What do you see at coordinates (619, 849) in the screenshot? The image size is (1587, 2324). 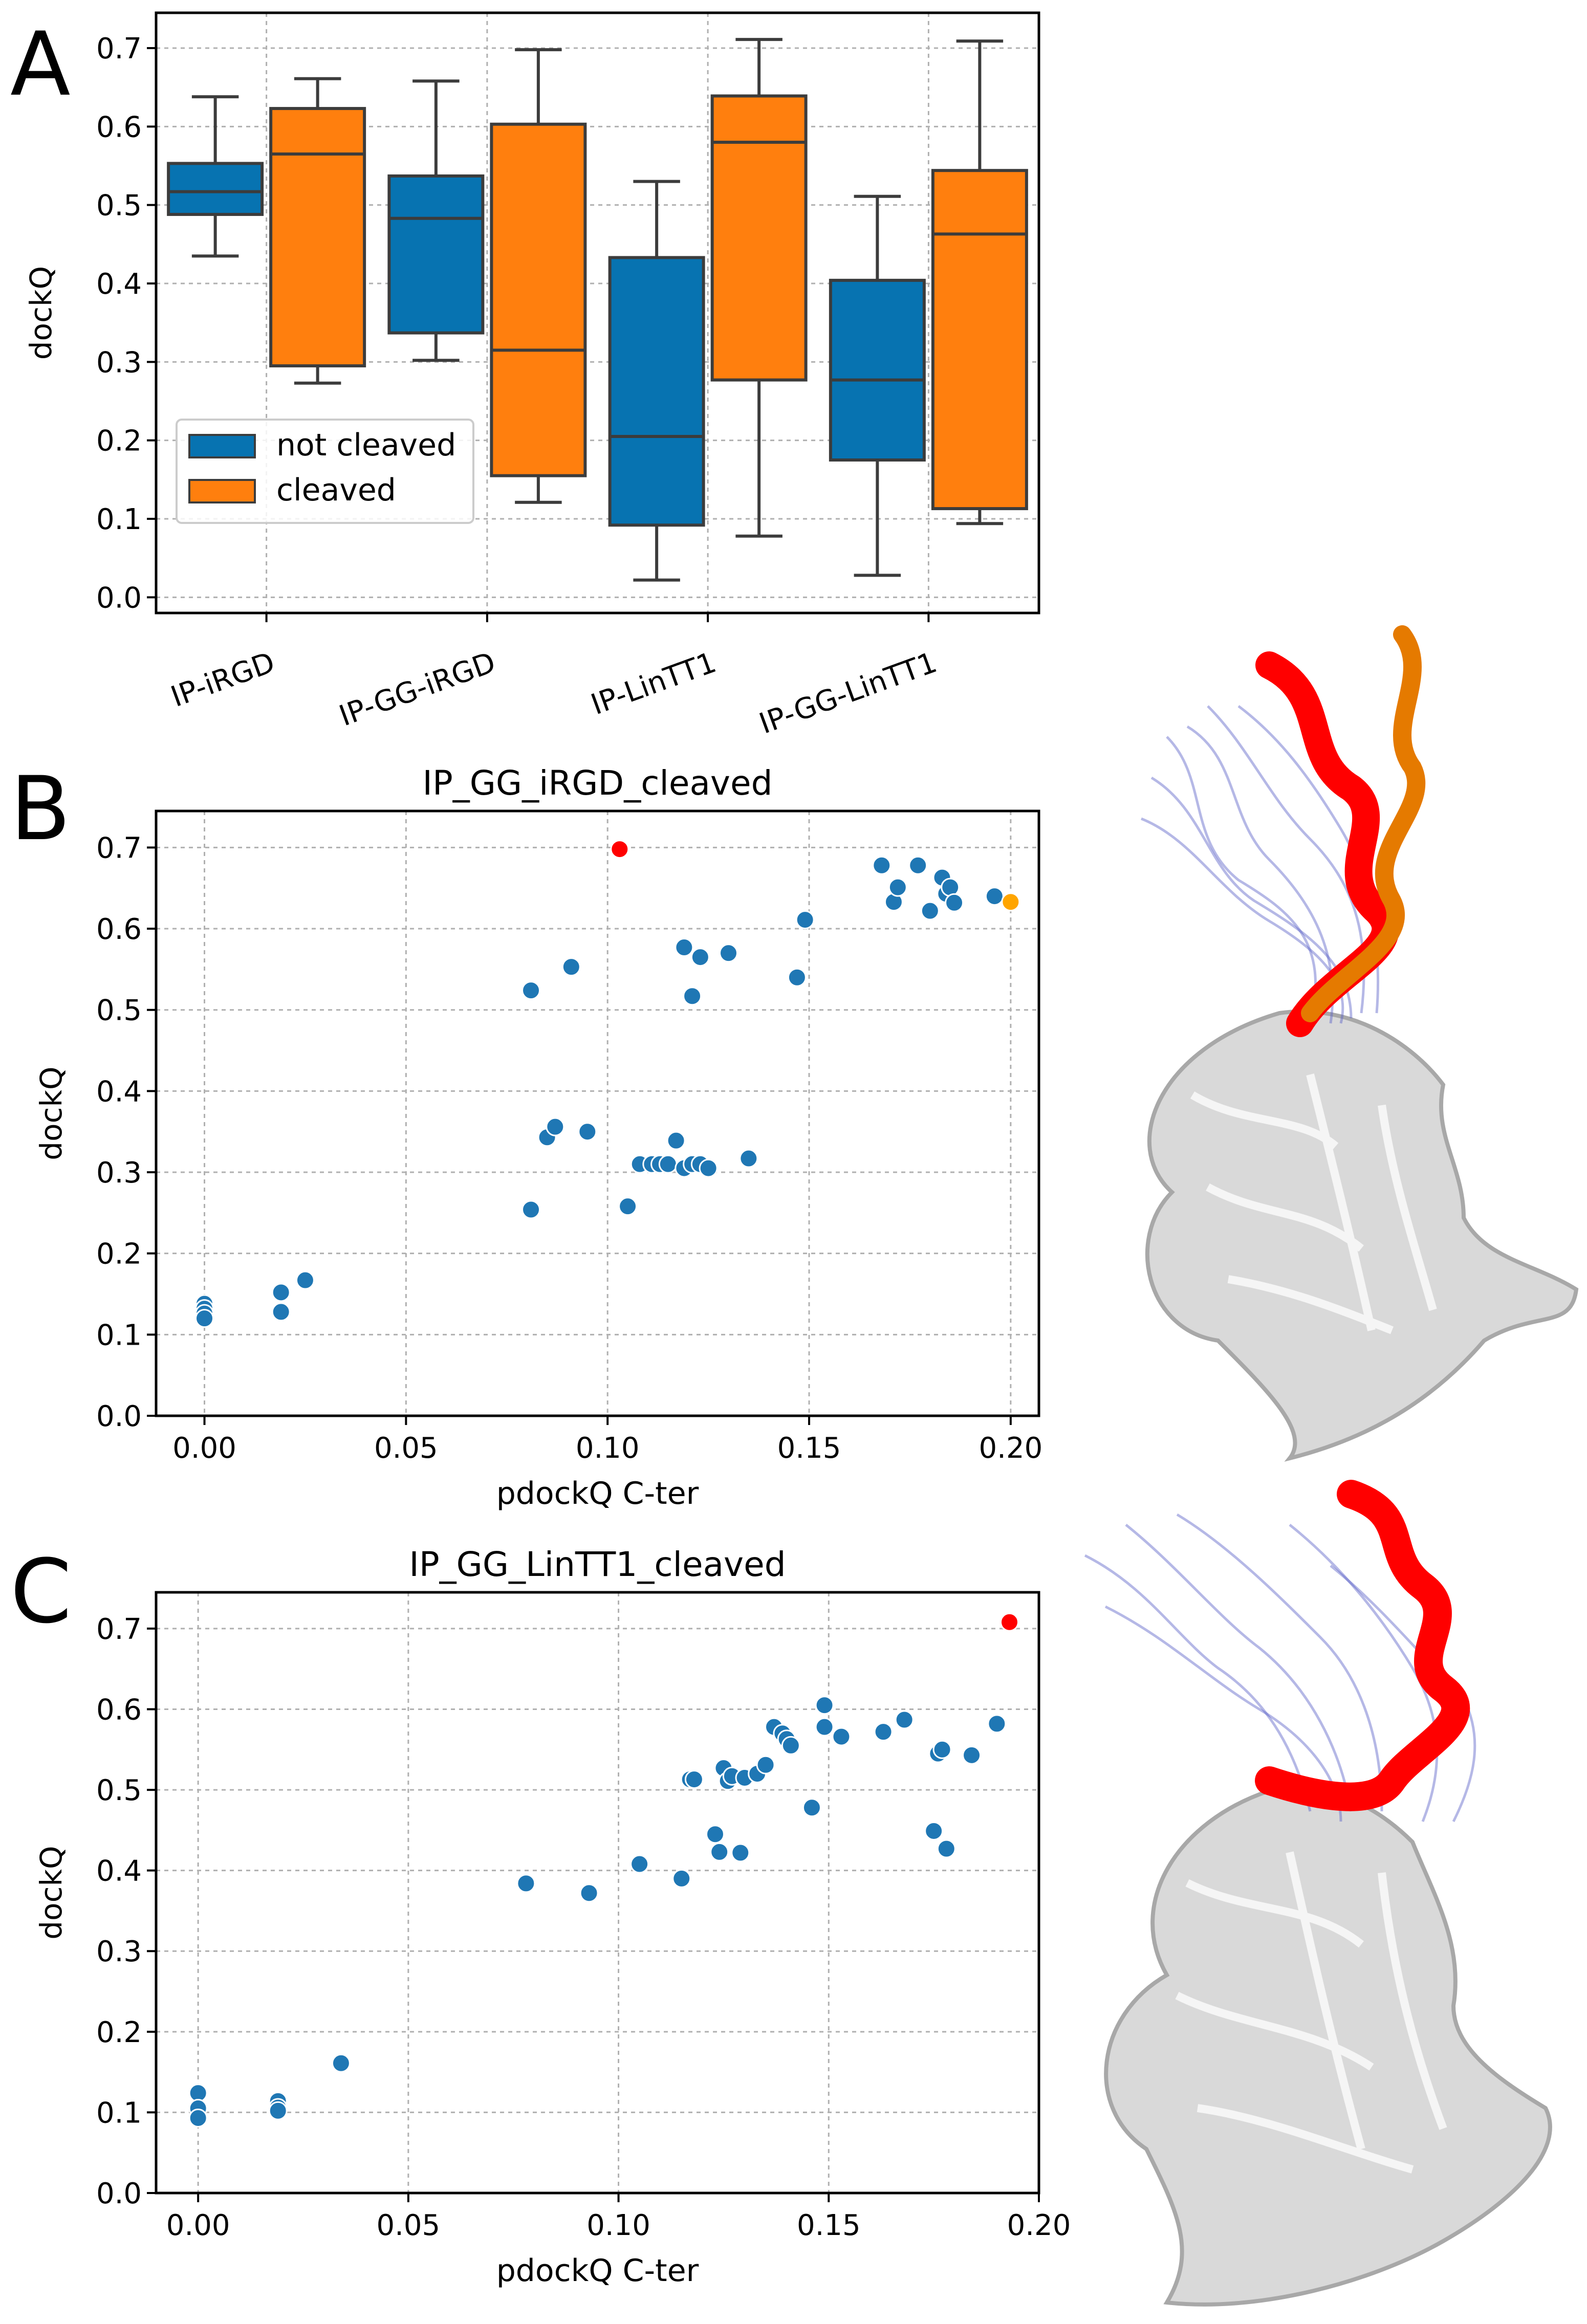 I see `highlight-point-red` at bounding box center [619, 849].